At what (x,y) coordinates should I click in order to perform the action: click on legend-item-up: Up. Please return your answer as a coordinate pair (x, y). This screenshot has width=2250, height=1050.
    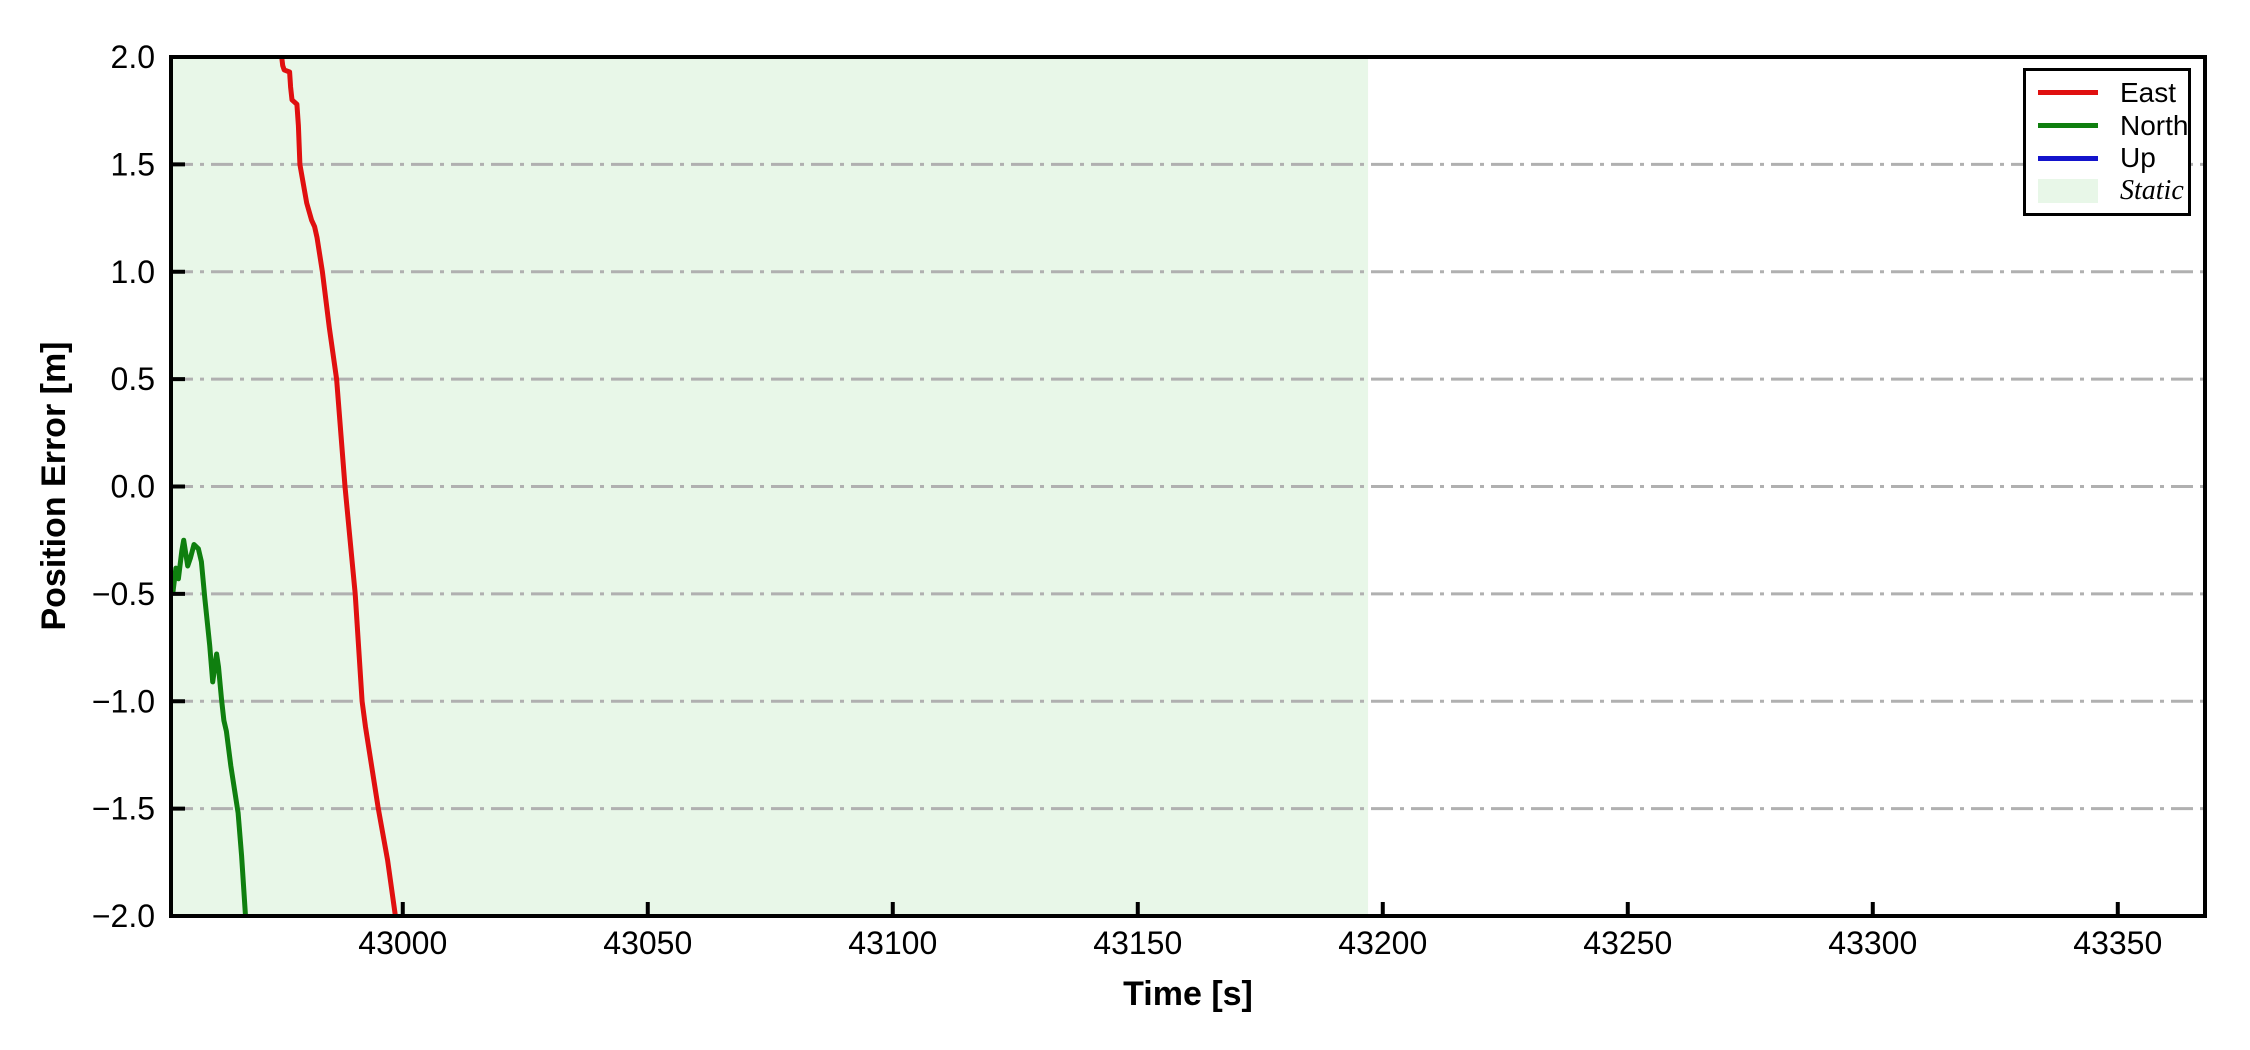
    Looking at the image, I should click on (2109, 158).